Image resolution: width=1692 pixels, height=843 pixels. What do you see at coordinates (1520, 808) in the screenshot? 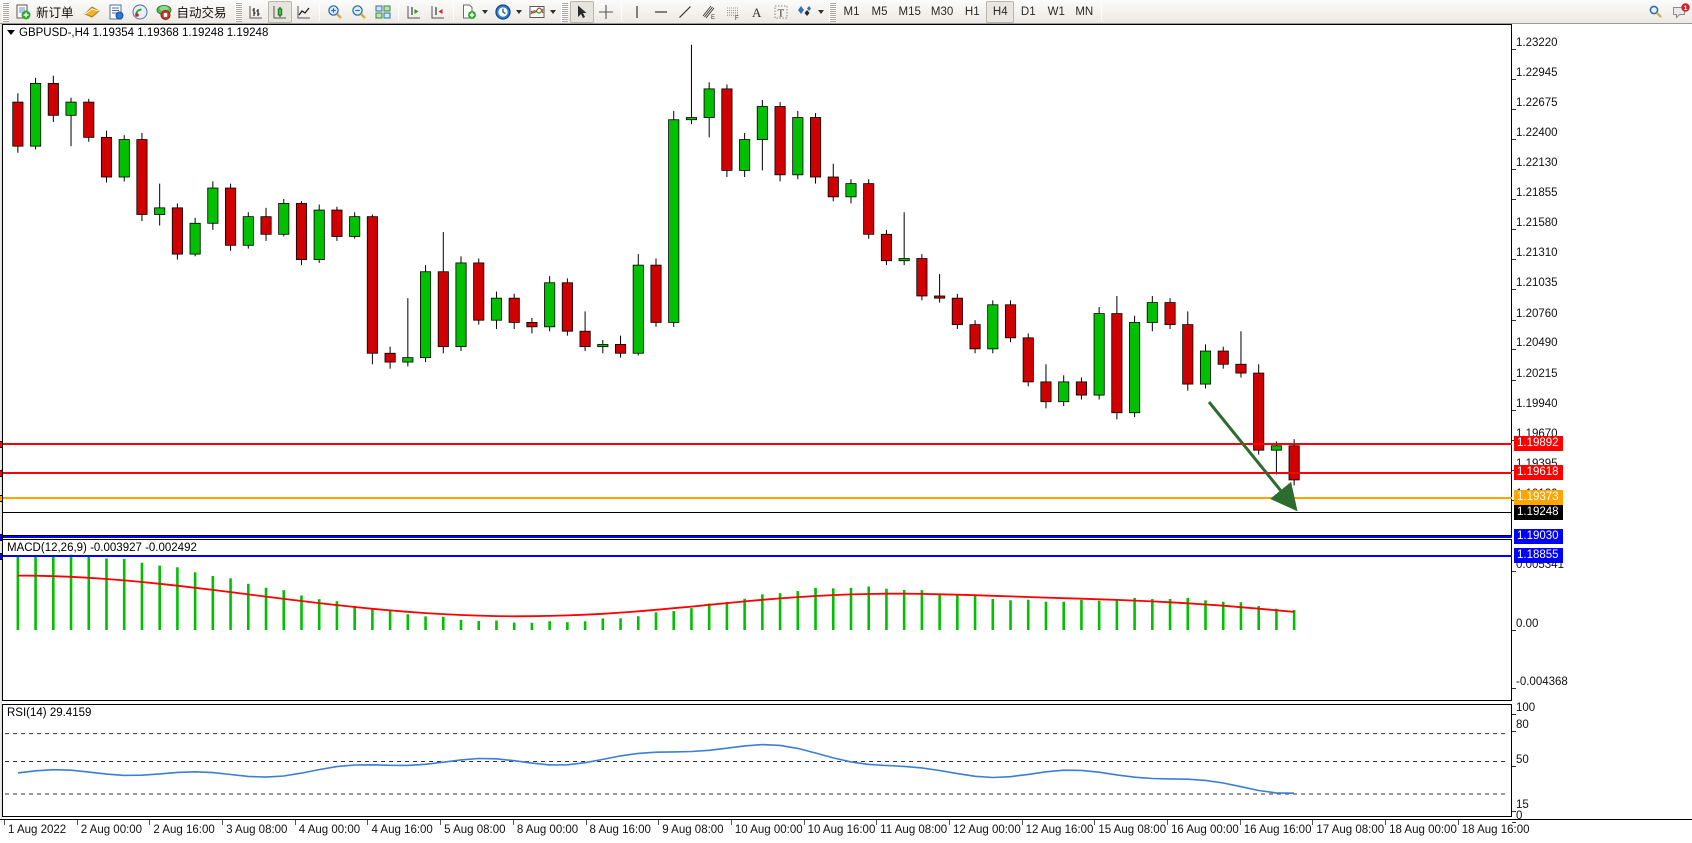
I see `rsi-scale-tick: 15` at bounding box center [1520, 808].